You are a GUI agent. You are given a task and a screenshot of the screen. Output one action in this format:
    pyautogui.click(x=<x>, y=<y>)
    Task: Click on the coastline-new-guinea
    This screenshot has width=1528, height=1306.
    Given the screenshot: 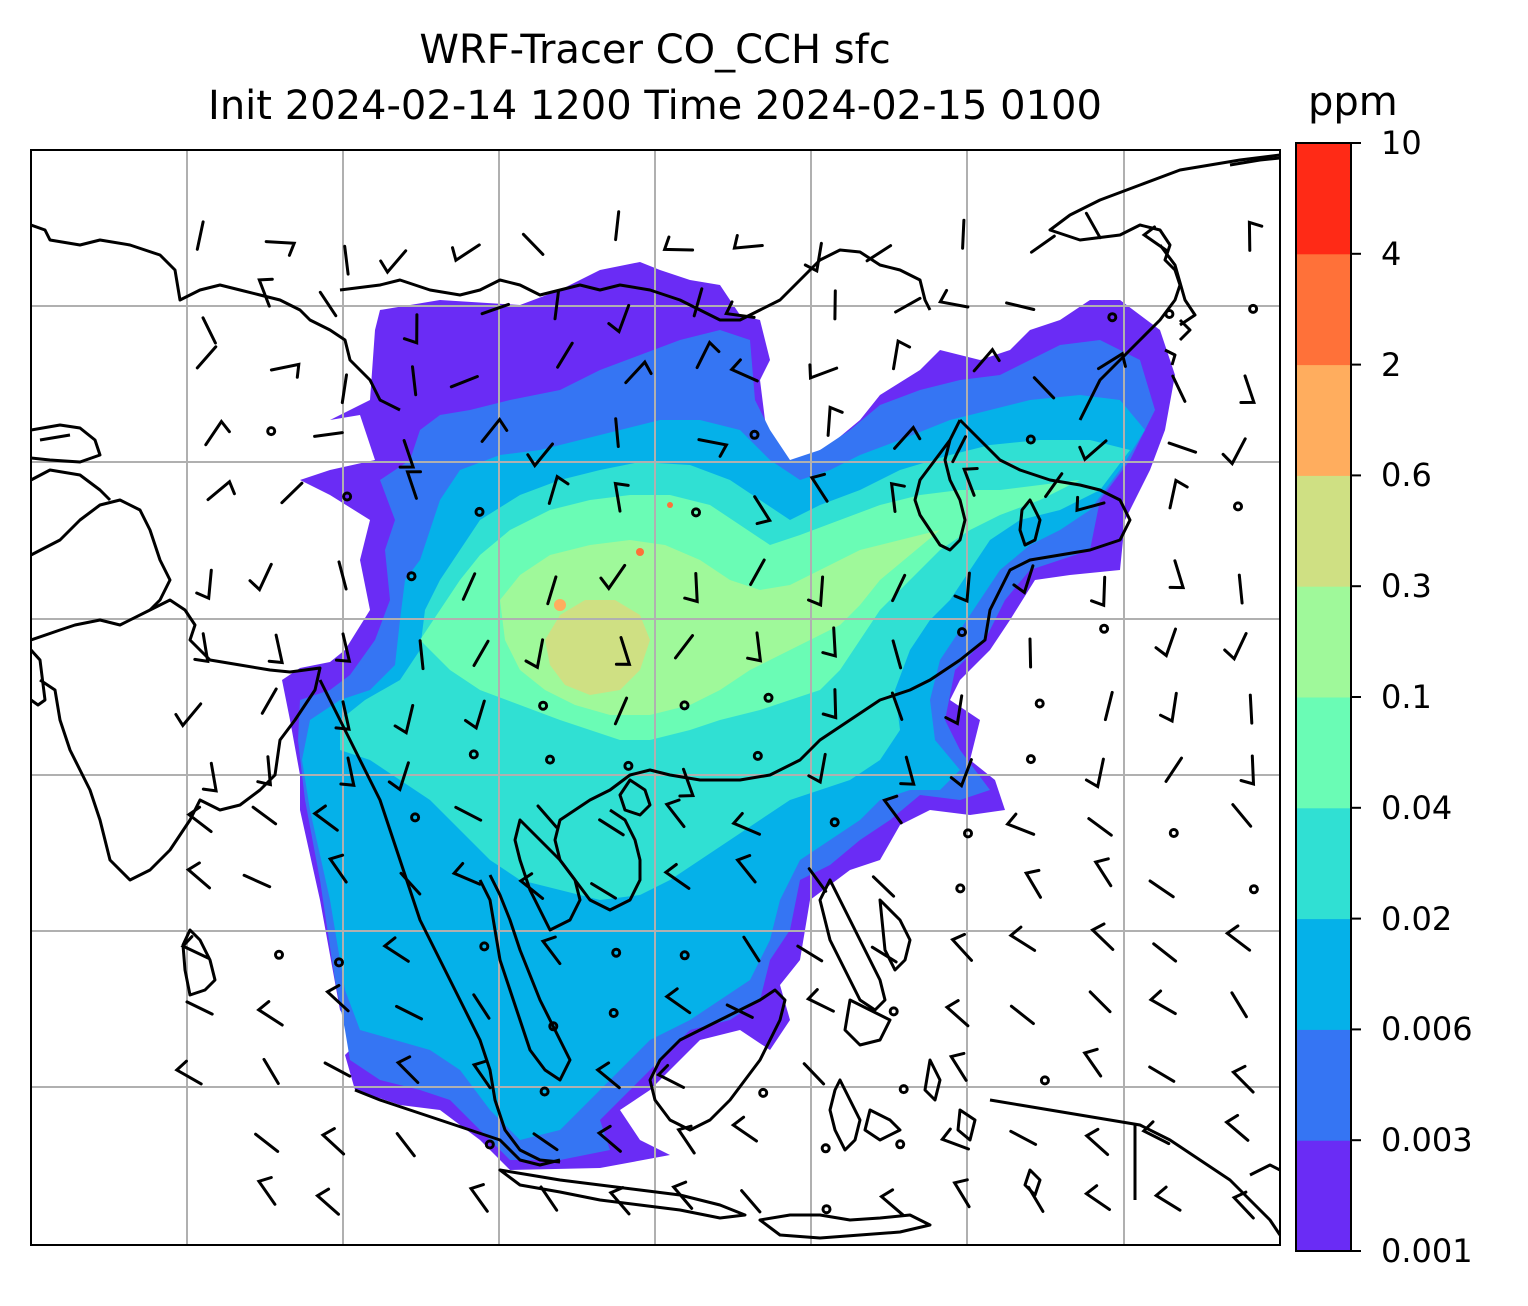 What is the action you would take?
    pyautogui.click(x=1134, y=1167)
    